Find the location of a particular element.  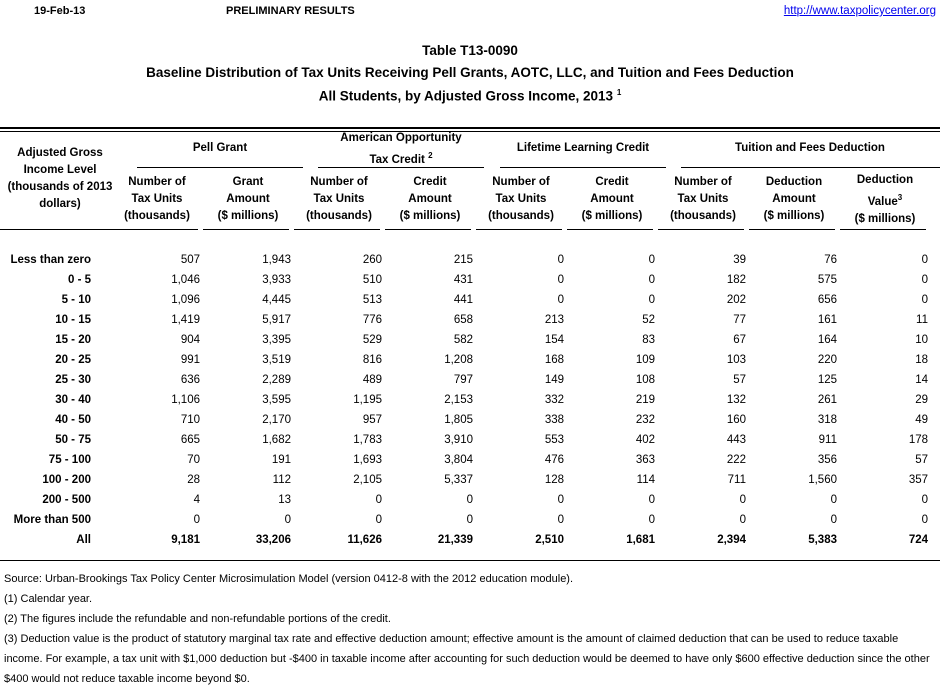

table-cell: 29 is located at coordinates (921, 400).